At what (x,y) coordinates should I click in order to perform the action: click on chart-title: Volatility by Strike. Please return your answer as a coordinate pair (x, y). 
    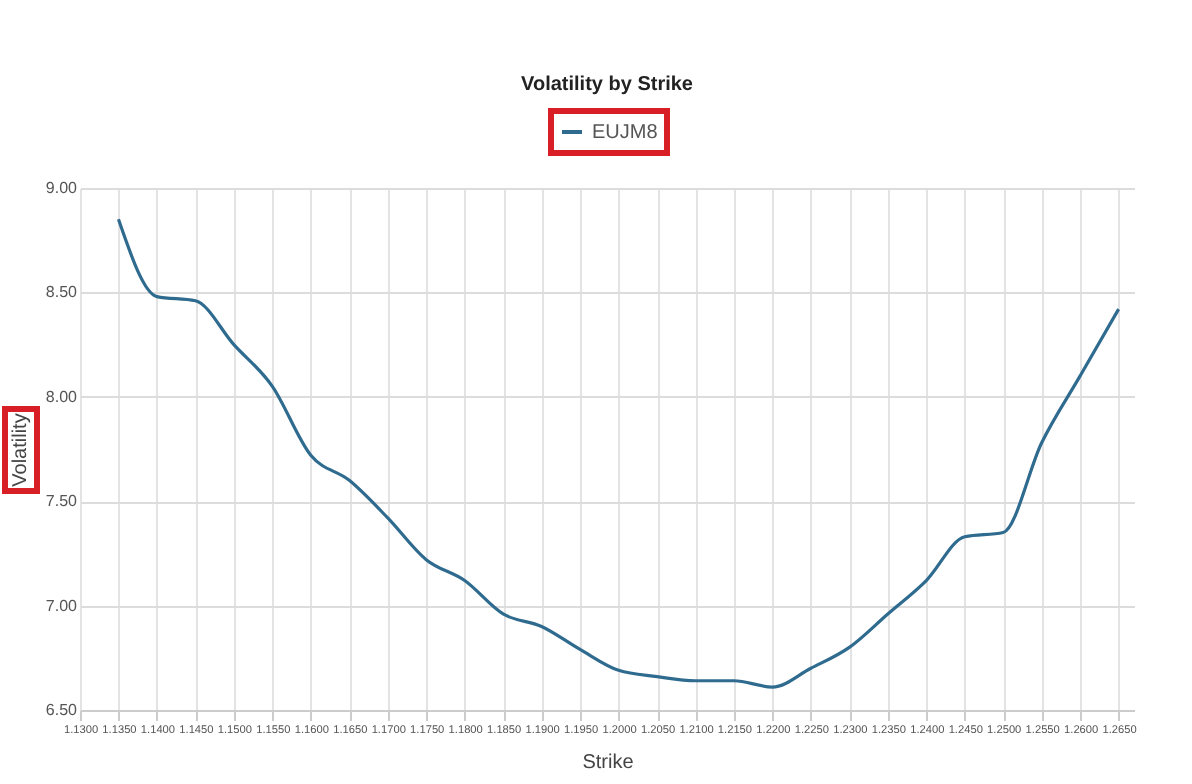
    Looking at the image, I should click on (607, 85).